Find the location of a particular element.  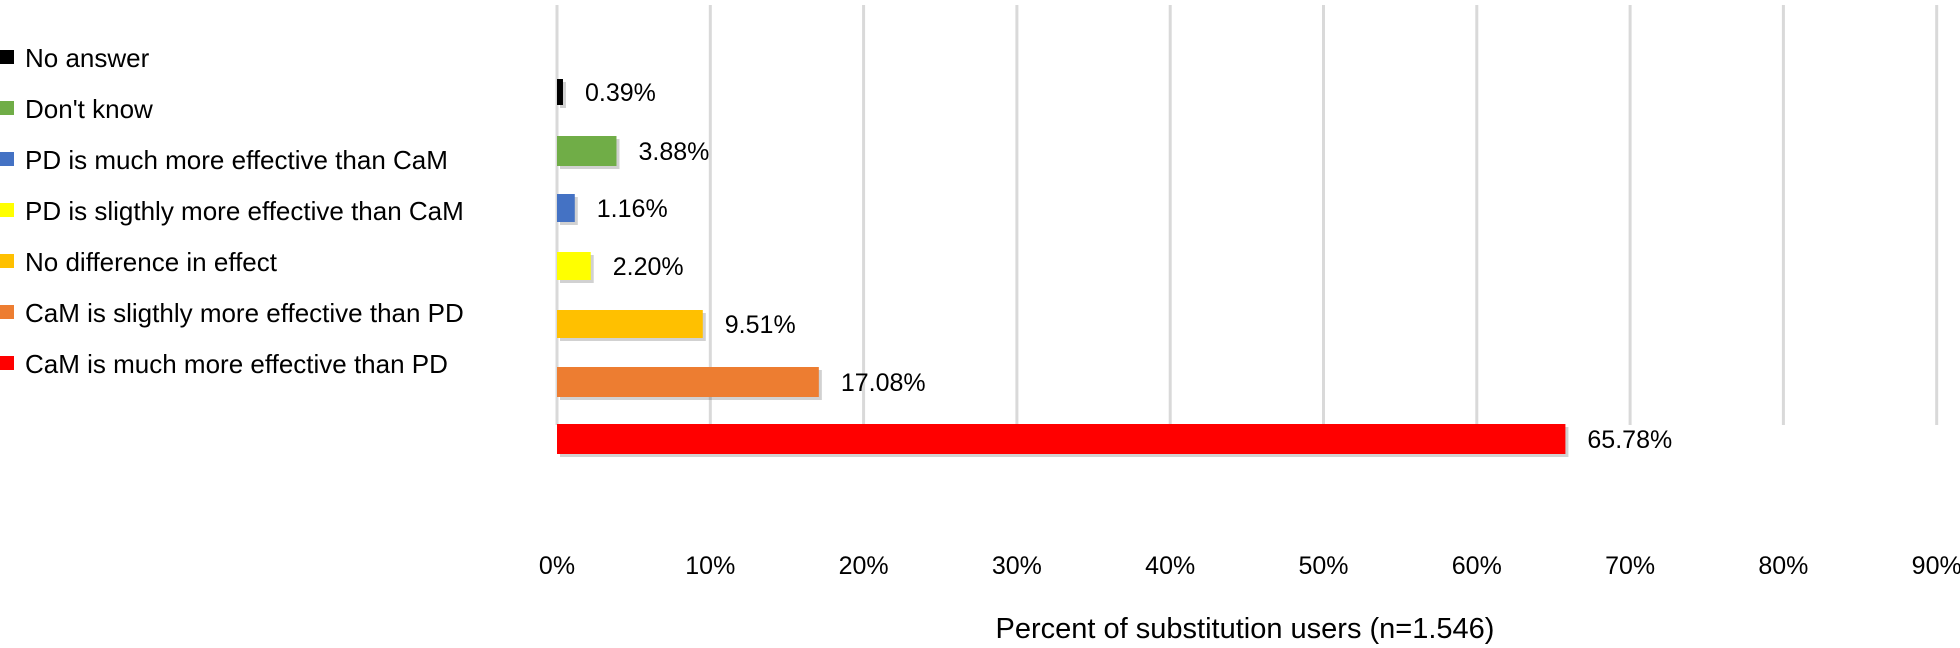

data-label: 3.88% is located at coordinates (673, 152).